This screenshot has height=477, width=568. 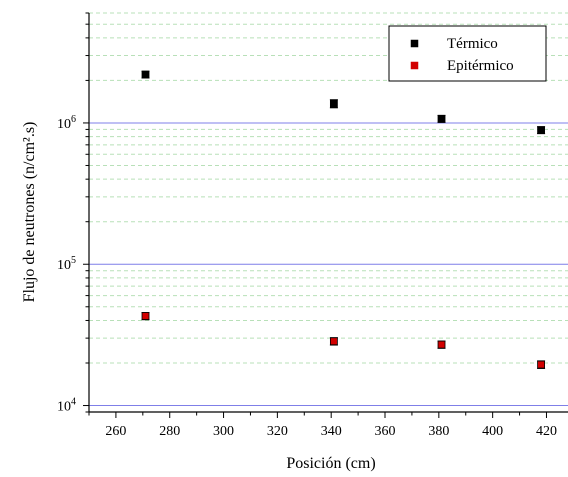 What do you see at coordinates (385, 431) in the screenshot?
I see `x-tick-label: 360` at bounding box center [385, 431].